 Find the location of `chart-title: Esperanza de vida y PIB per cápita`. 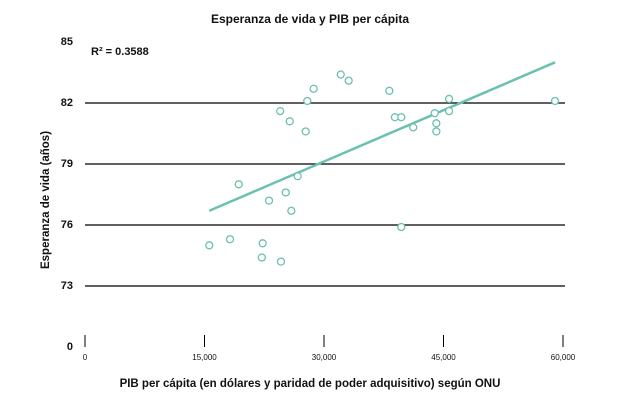

chart-title: Esperanza de vida y PIB per cápita is located at coordinates (310, 19).